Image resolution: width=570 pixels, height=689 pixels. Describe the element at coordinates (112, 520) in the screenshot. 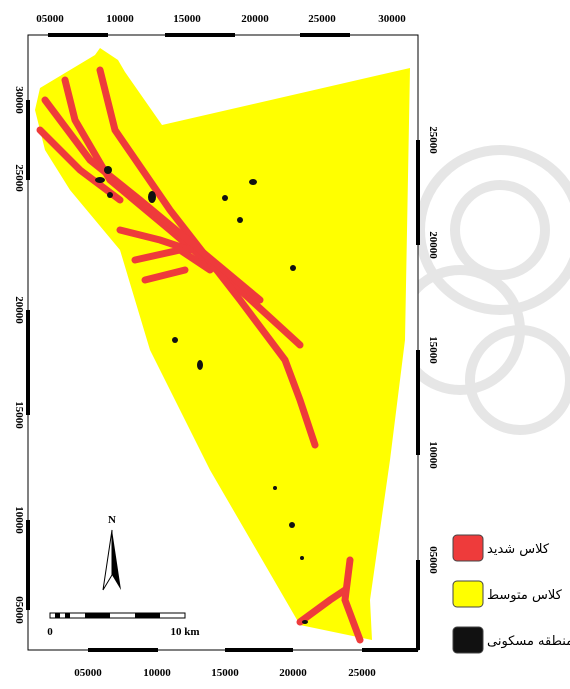

I see `north-label: N` at that location.